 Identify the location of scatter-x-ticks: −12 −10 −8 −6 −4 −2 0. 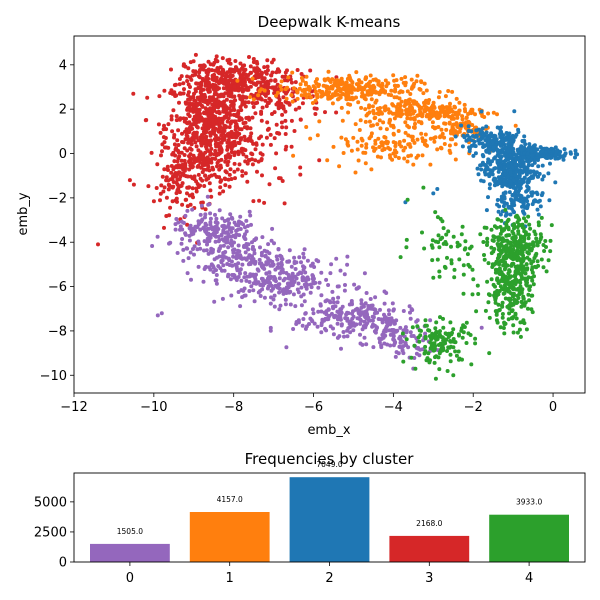
(308, 404).